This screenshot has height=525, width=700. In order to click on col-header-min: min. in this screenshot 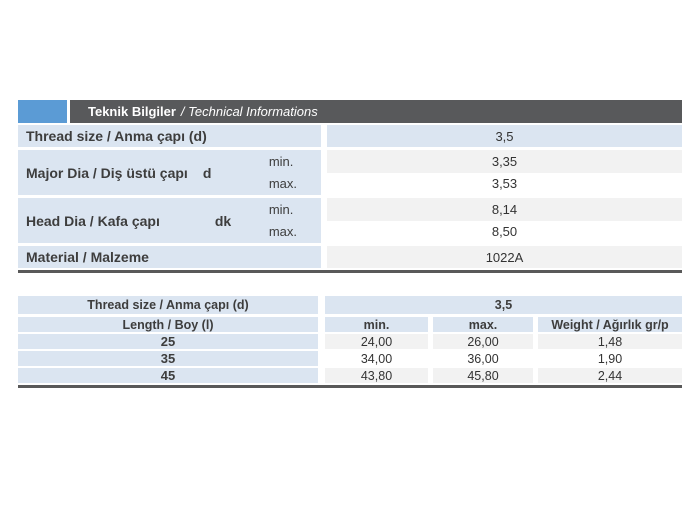, I will do `click(376, 324)`.